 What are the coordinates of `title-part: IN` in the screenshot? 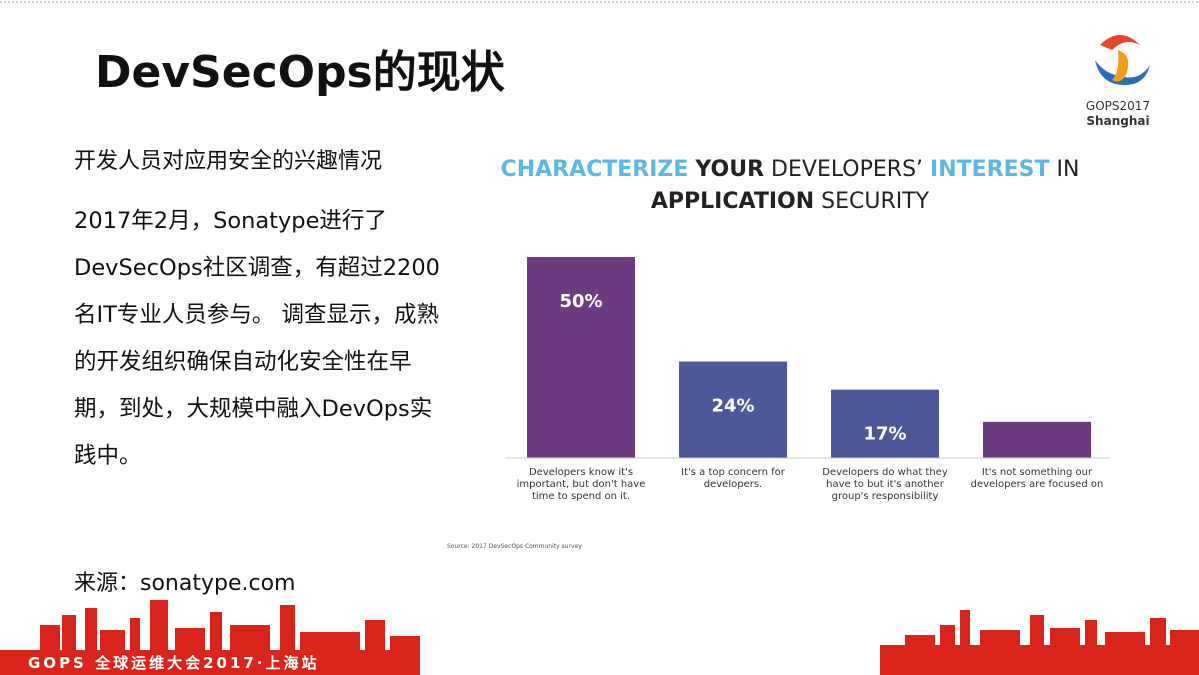 It's located at (1068, 169).